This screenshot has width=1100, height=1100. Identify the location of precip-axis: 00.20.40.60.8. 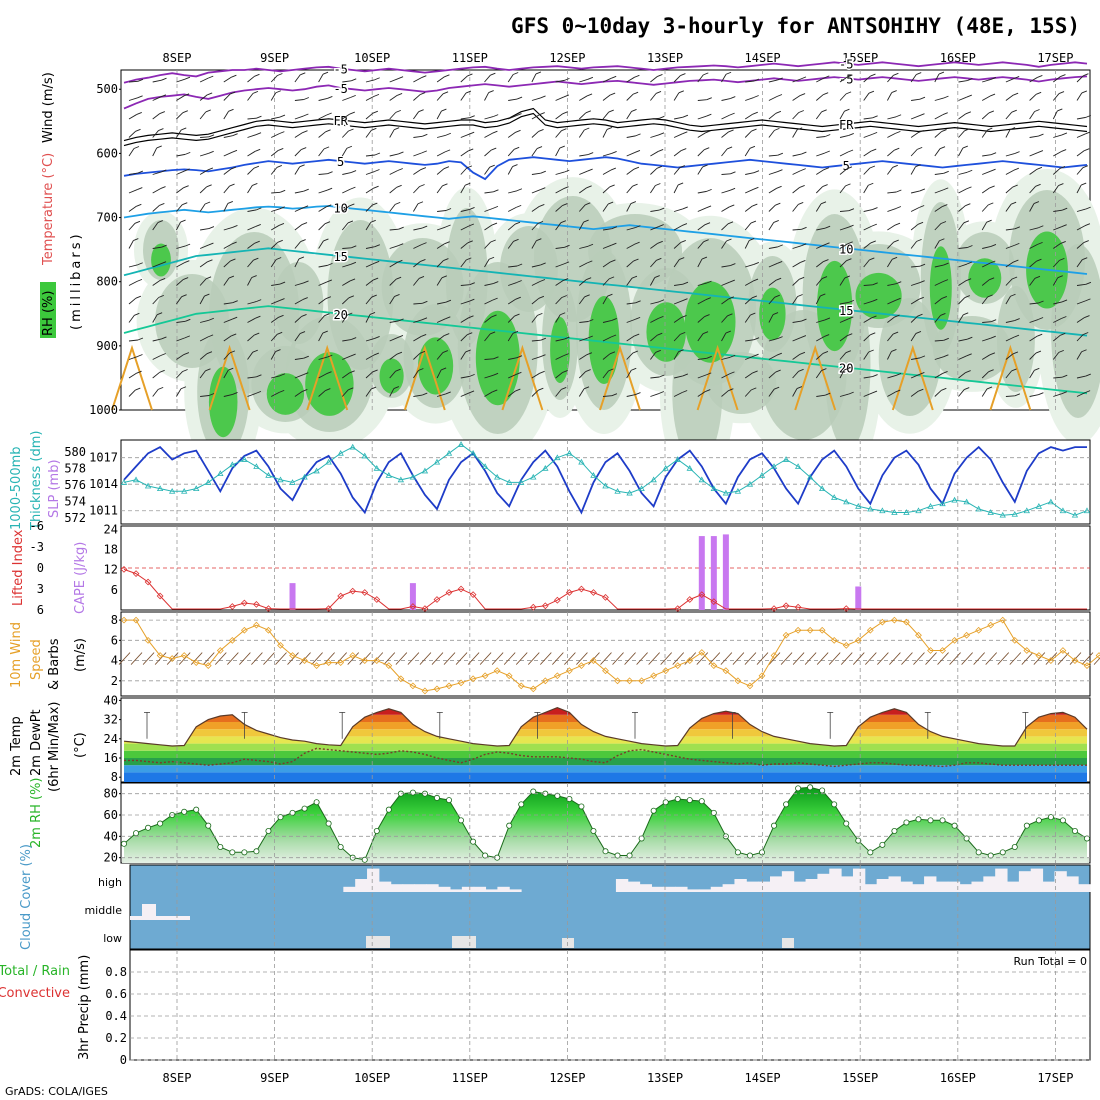
(116, 1016).